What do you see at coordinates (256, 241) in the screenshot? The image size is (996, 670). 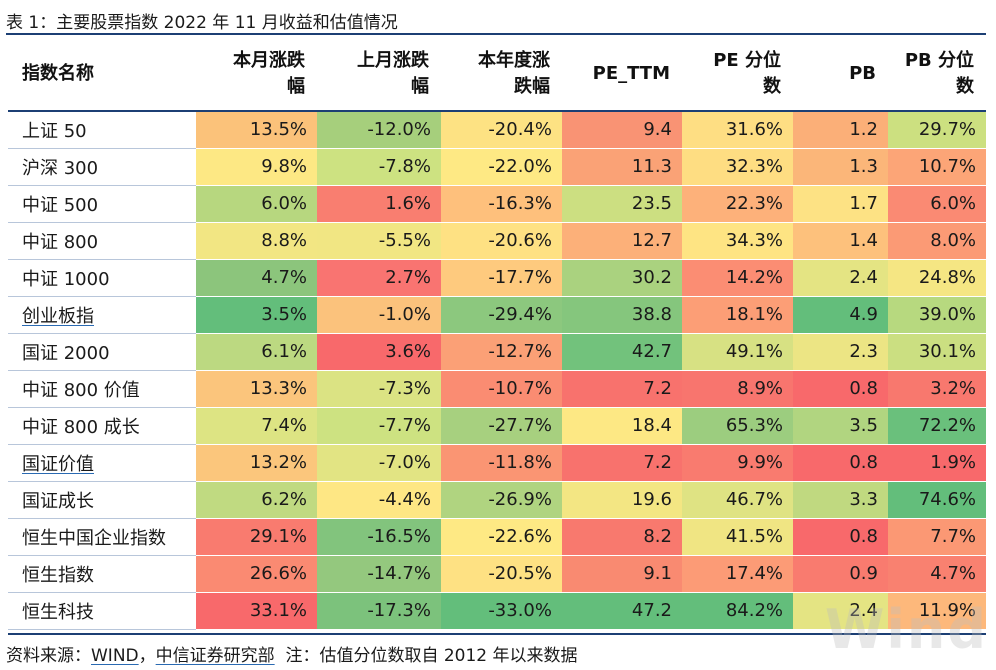 I see `value-cell: 8.8%` at bounding box center [256, 241].